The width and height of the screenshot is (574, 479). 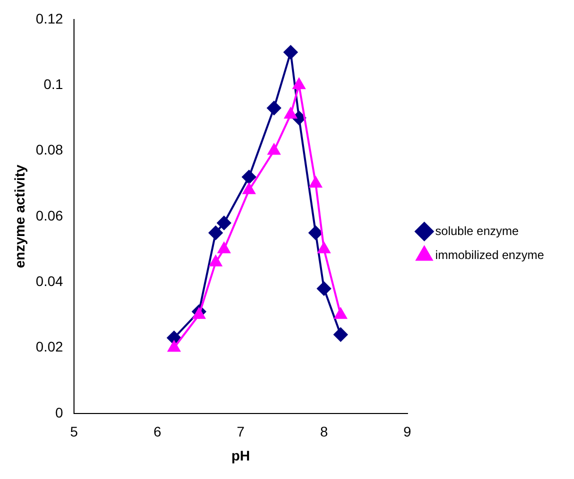 I want to click on y-tick-label: 0.12, so click(x=50, y=18).